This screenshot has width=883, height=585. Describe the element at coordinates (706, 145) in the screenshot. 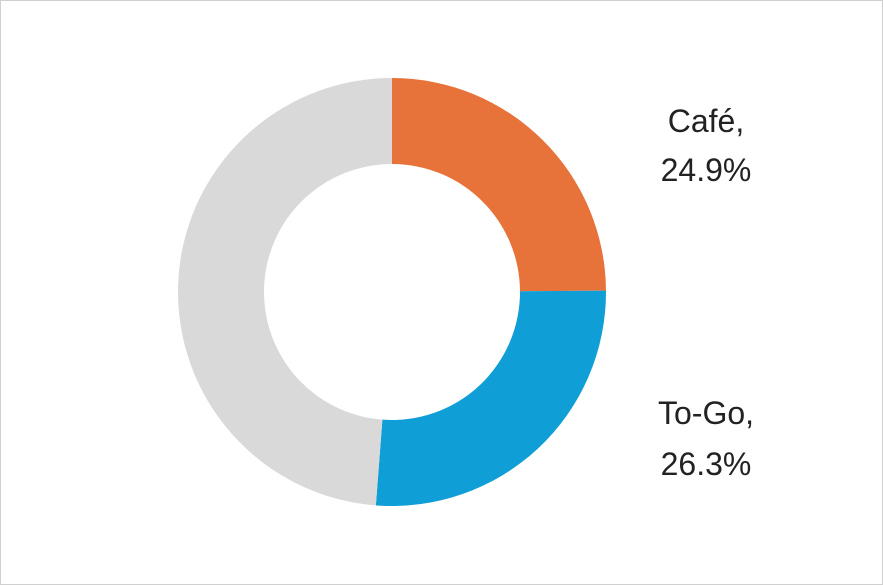

I see `data-label-cafe: Café, 24.9%` at that location.